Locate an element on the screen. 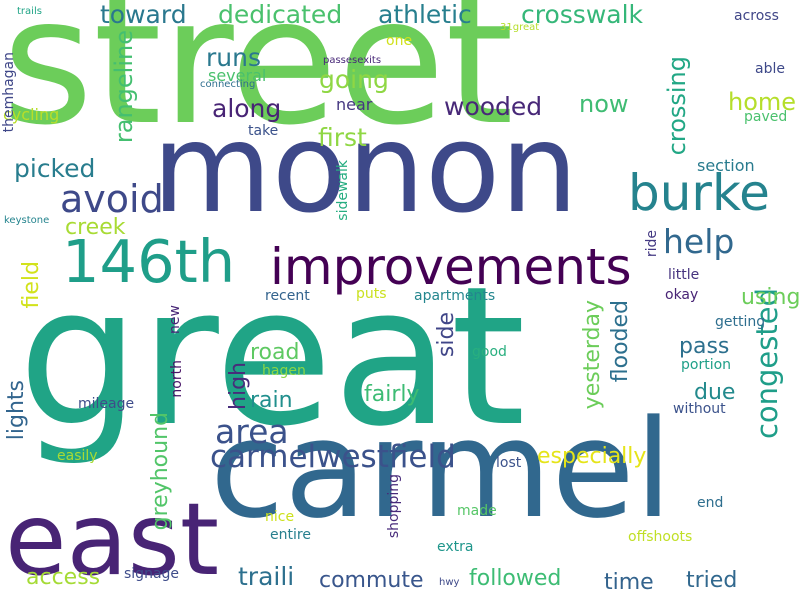 Image resolution: width=800 pixels, height=600 pixels. cloud-word-146th: 146th is located at coordinates (149, 261).